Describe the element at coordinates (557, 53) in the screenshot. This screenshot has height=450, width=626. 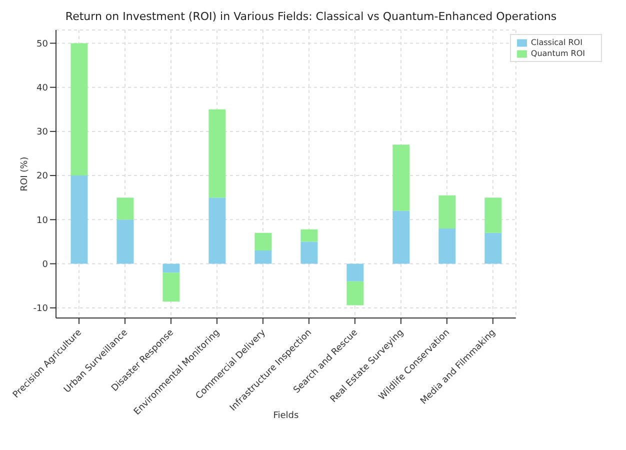
I see `legend-label: Quantum ROI` at that location.